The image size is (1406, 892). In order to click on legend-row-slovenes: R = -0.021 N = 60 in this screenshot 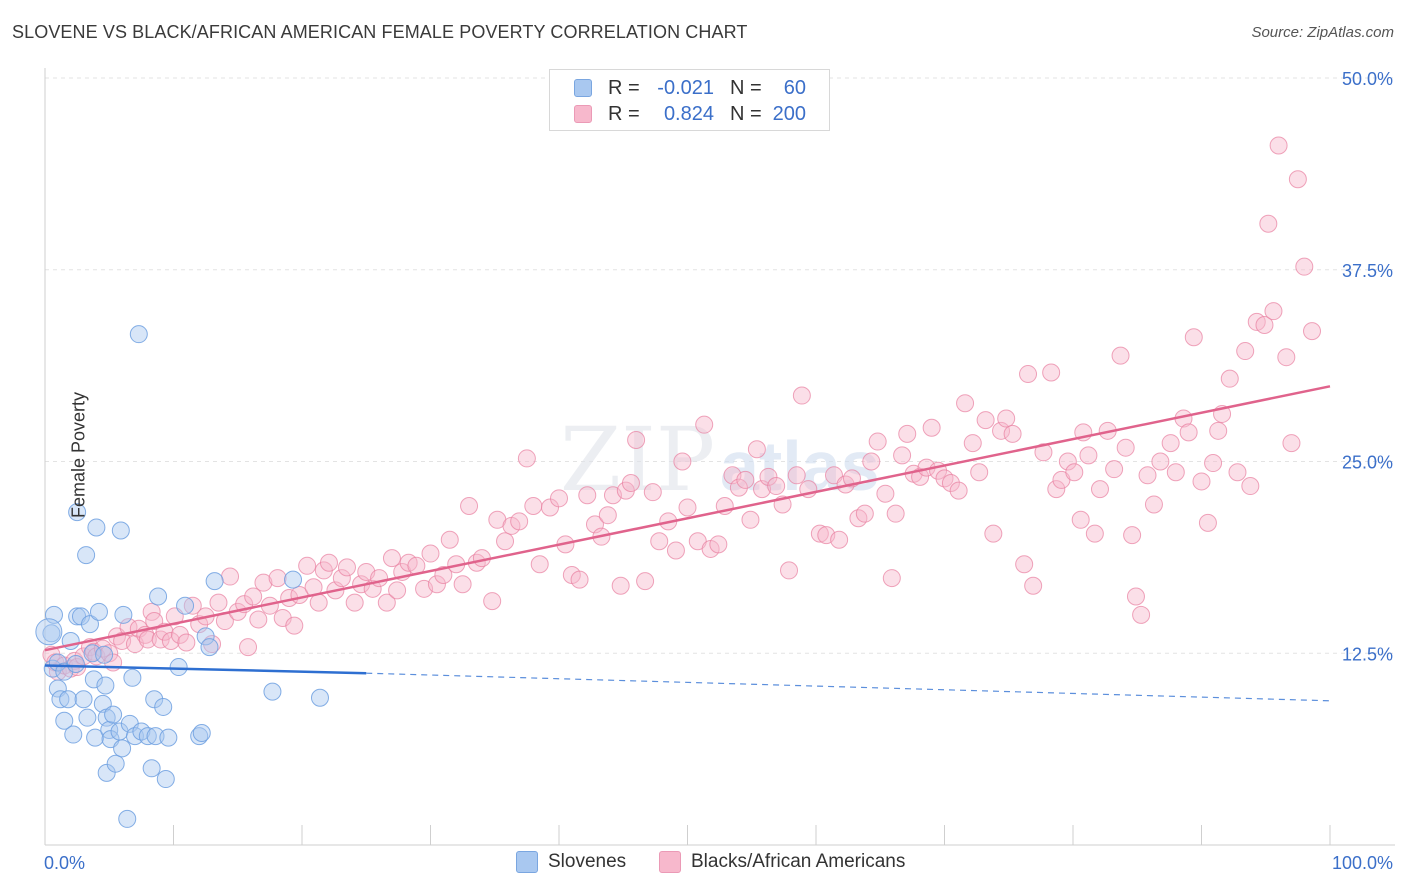, I will do `click(690, 88)`.